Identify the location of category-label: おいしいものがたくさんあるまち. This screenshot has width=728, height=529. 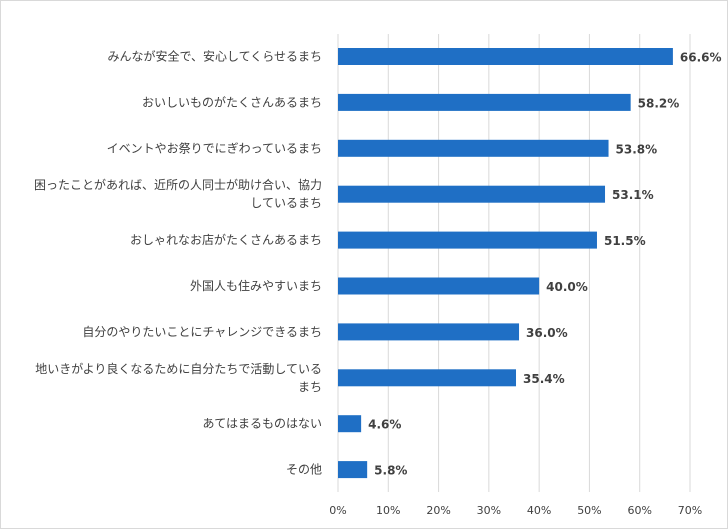
(232, 101).